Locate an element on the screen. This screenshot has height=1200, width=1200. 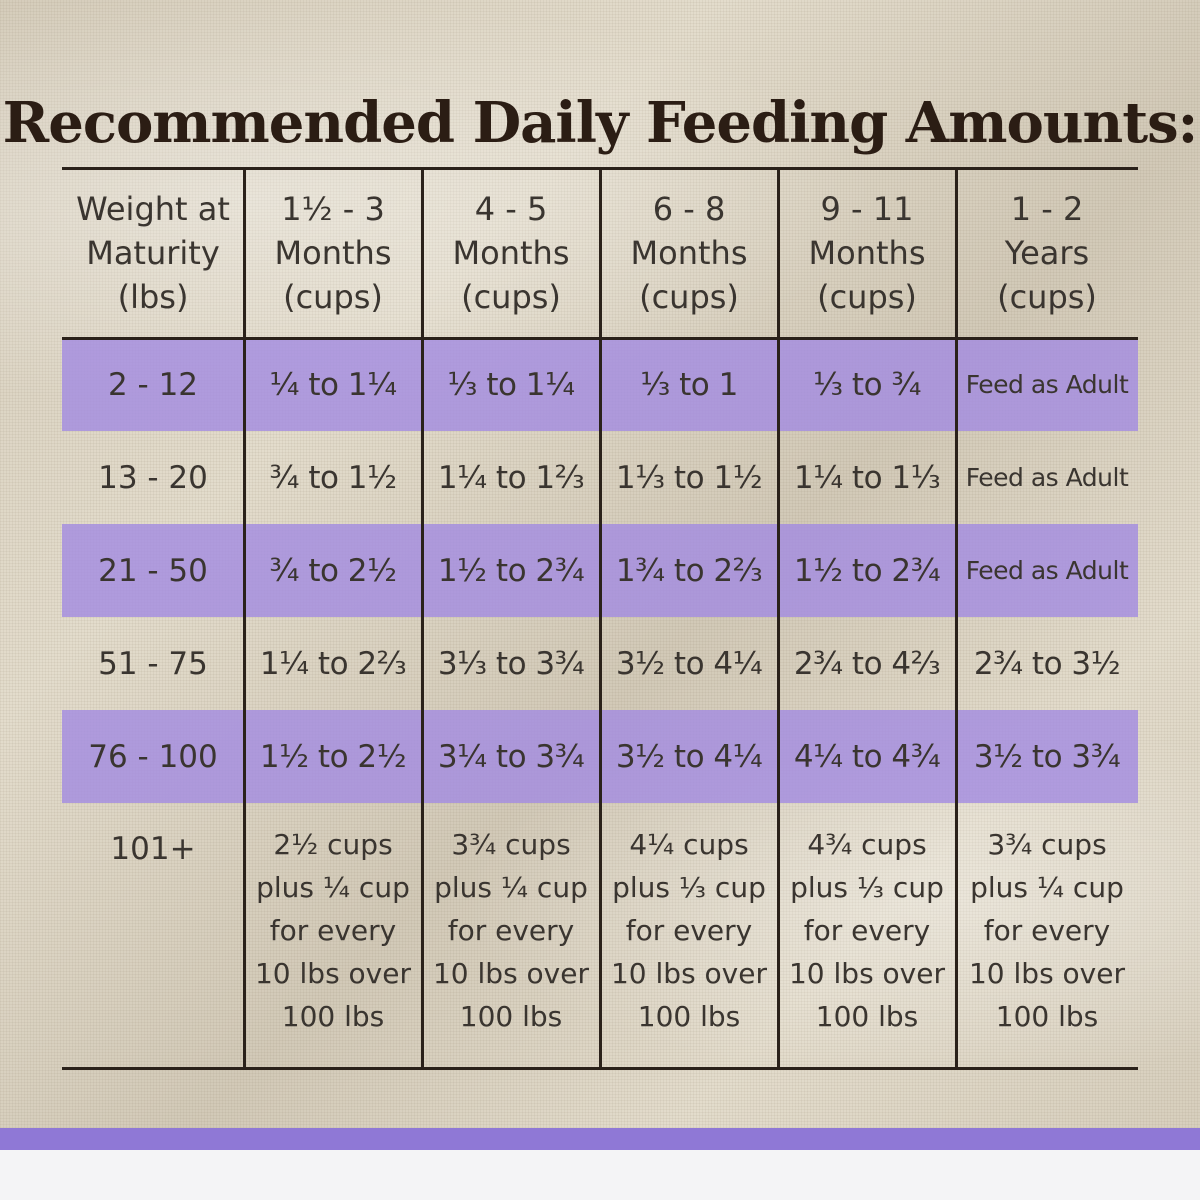
weight-cell: 21 - 50 is located at coordinates (153, 570).